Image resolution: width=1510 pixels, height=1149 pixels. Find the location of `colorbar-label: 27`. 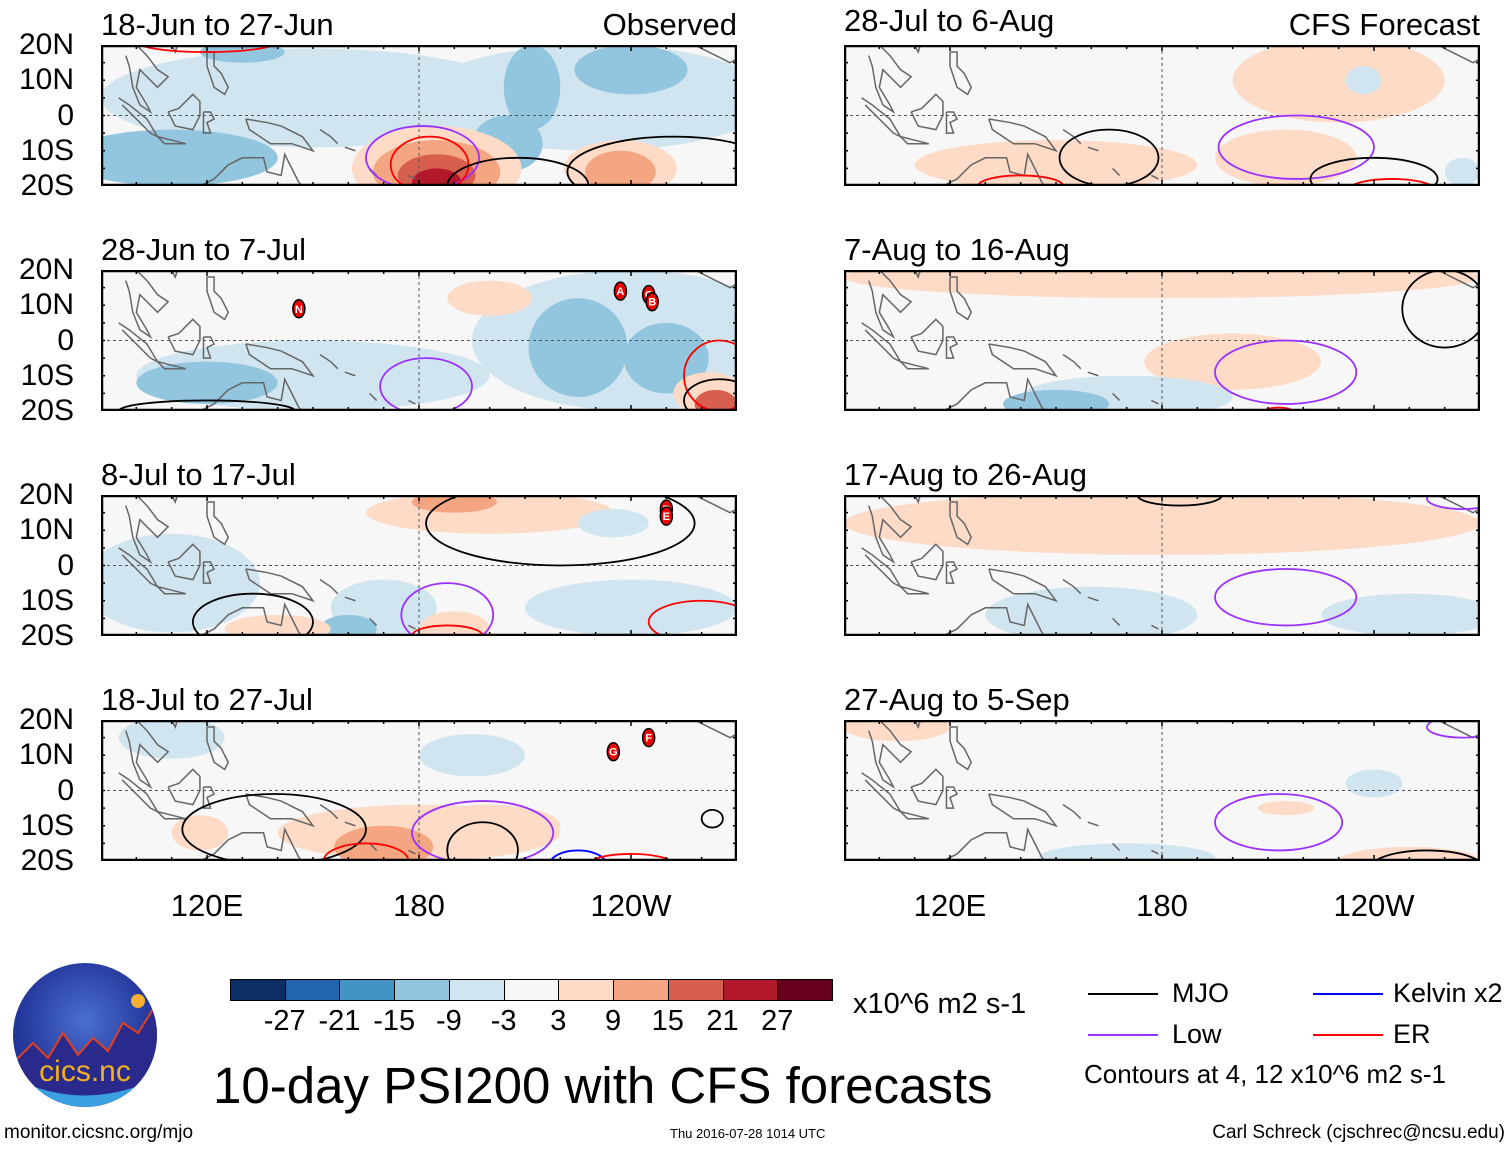

colorbar-label: 27 is located at coordinates (777, 1021).